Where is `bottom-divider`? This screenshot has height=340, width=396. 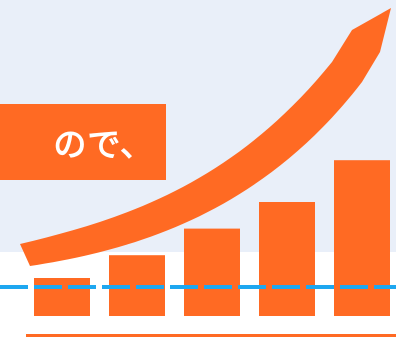
bottom-divider is located at coordinates (211, 335).